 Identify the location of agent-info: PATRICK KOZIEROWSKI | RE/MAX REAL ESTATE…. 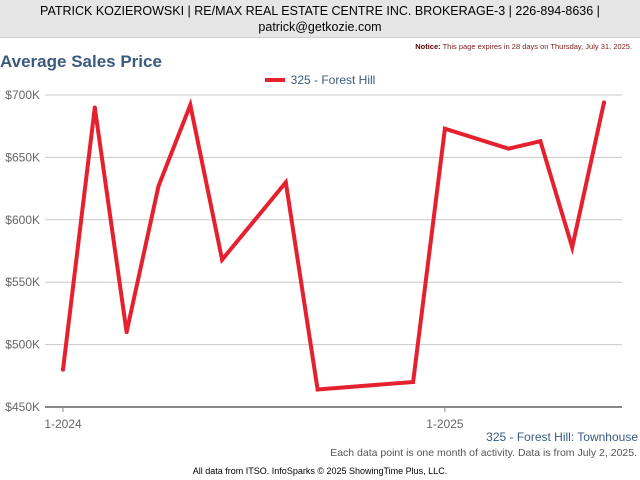
(320, 11).